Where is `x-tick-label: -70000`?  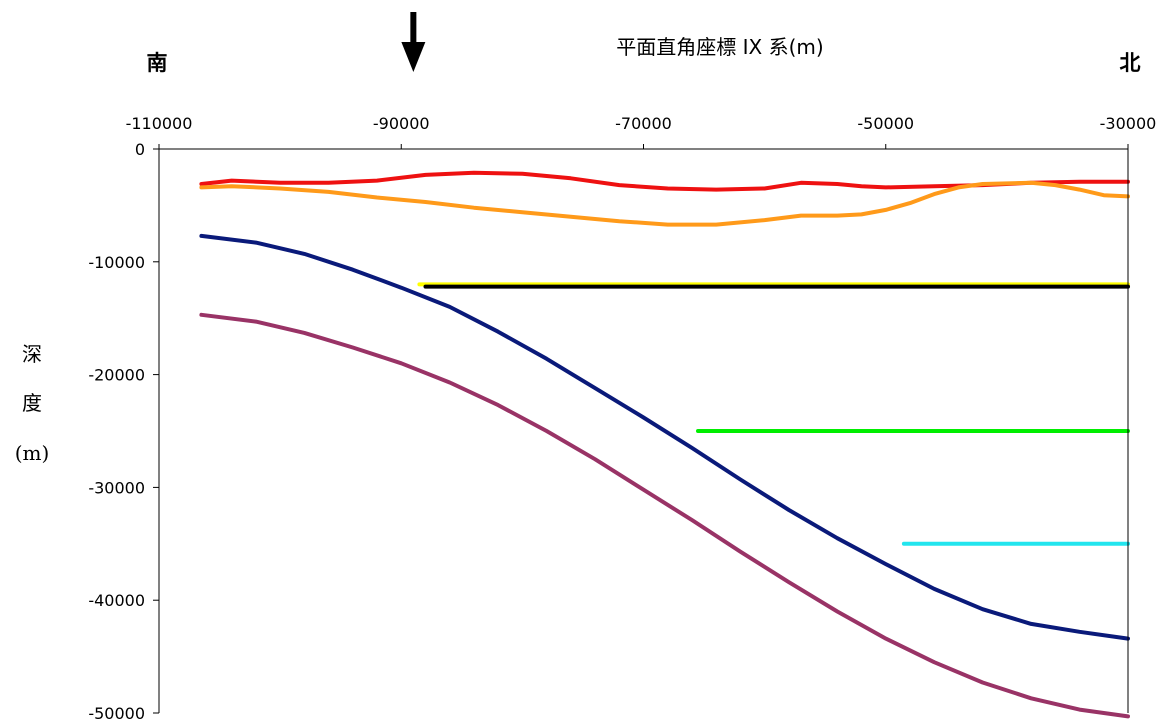
x-tick-label: -70000 is located at coordinates (643, 123).